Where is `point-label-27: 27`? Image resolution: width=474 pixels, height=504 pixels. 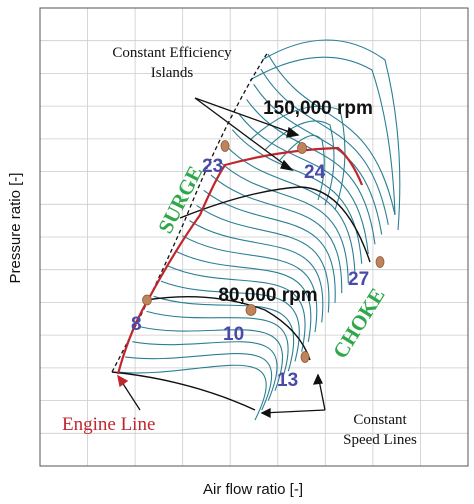 point-label-27: 27 is located at coordinates (358, 279).